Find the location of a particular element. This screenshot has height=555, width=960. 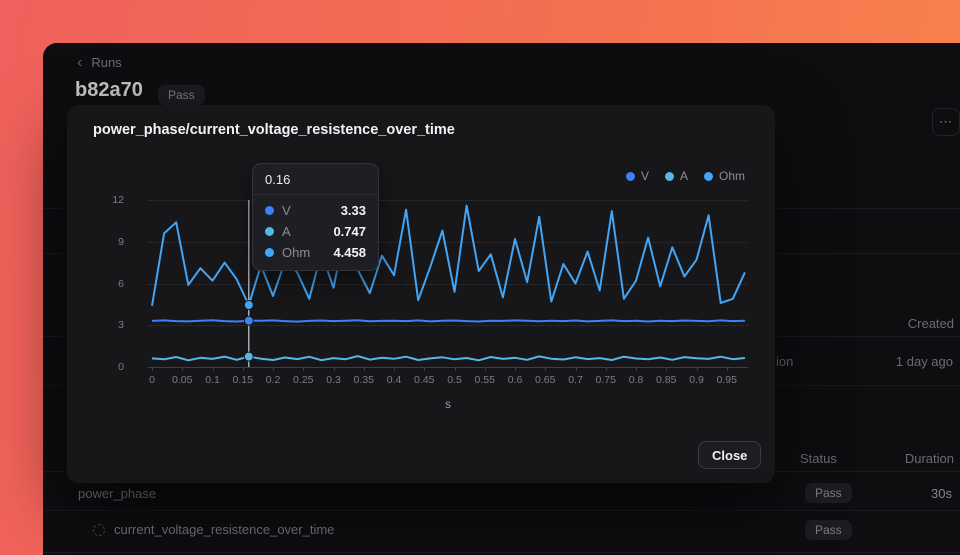

ellipsis-icon: ⋯ is located at coordinates (946, 121).